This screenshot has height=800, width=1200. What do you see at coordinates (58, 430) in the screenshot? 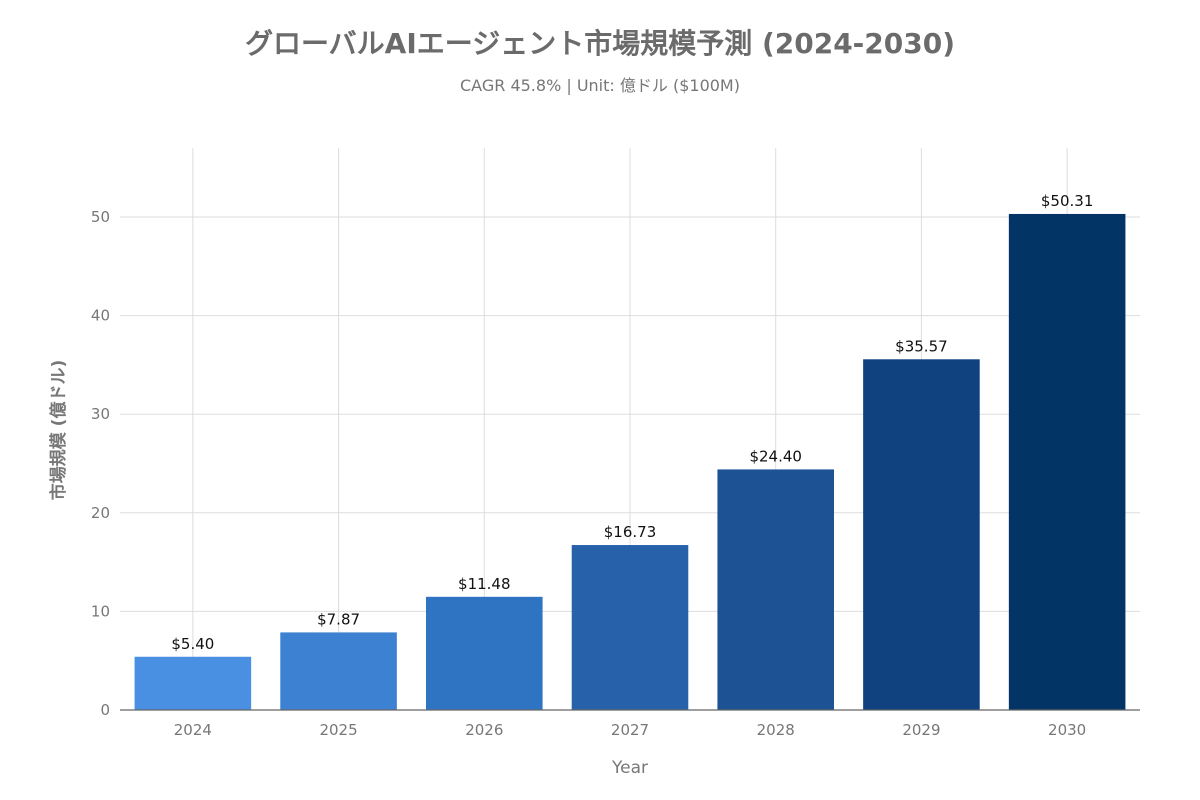
I see `y-axis-label: 市場規模 (億ドル)` at bounding box center [58, 430].